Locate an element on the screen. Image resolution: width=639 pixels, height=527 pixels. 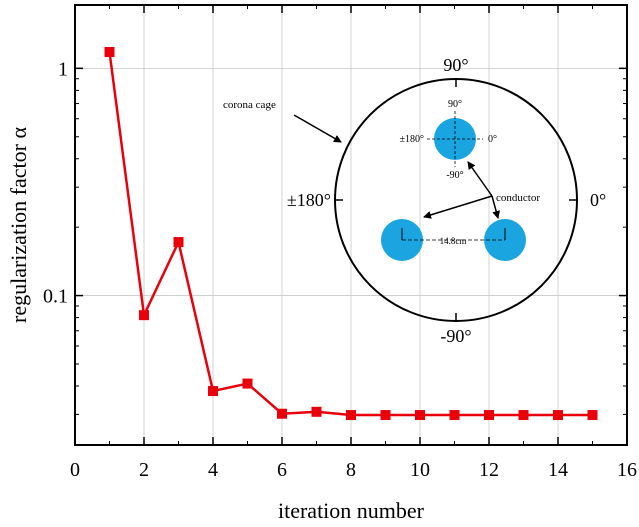
x-tick-label-6: 6 is located at coordinates (282, 470).